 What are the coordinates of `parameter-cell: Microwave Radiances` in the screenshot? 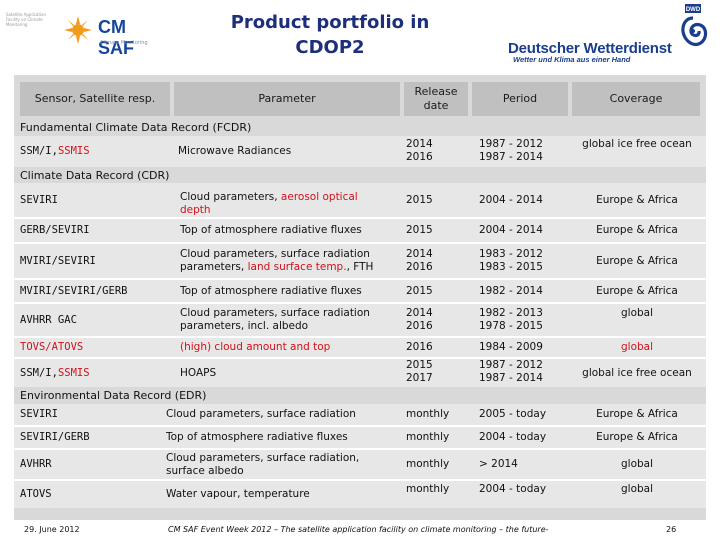 It's located at (235, 151).